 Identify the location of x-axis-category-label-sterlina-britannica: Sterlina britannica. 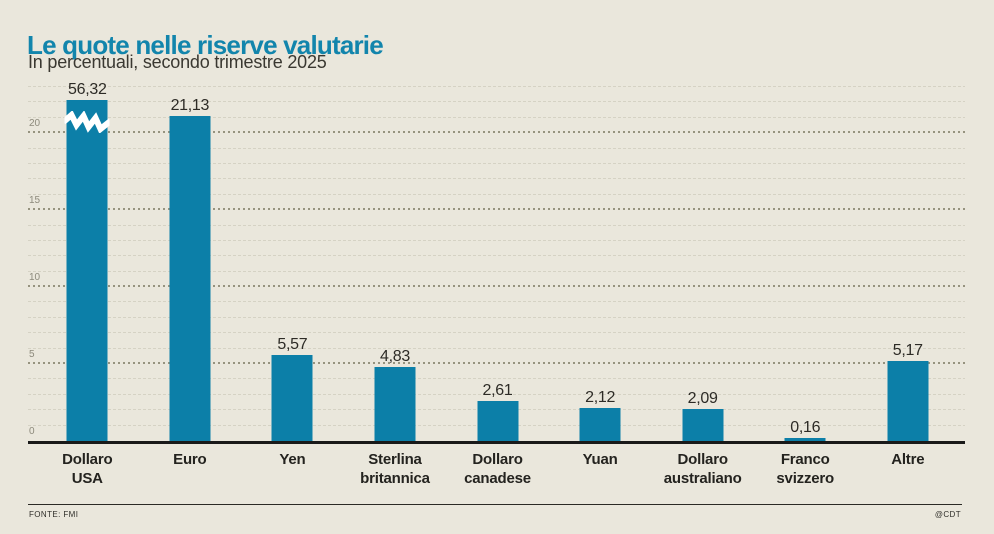
(395, 469).